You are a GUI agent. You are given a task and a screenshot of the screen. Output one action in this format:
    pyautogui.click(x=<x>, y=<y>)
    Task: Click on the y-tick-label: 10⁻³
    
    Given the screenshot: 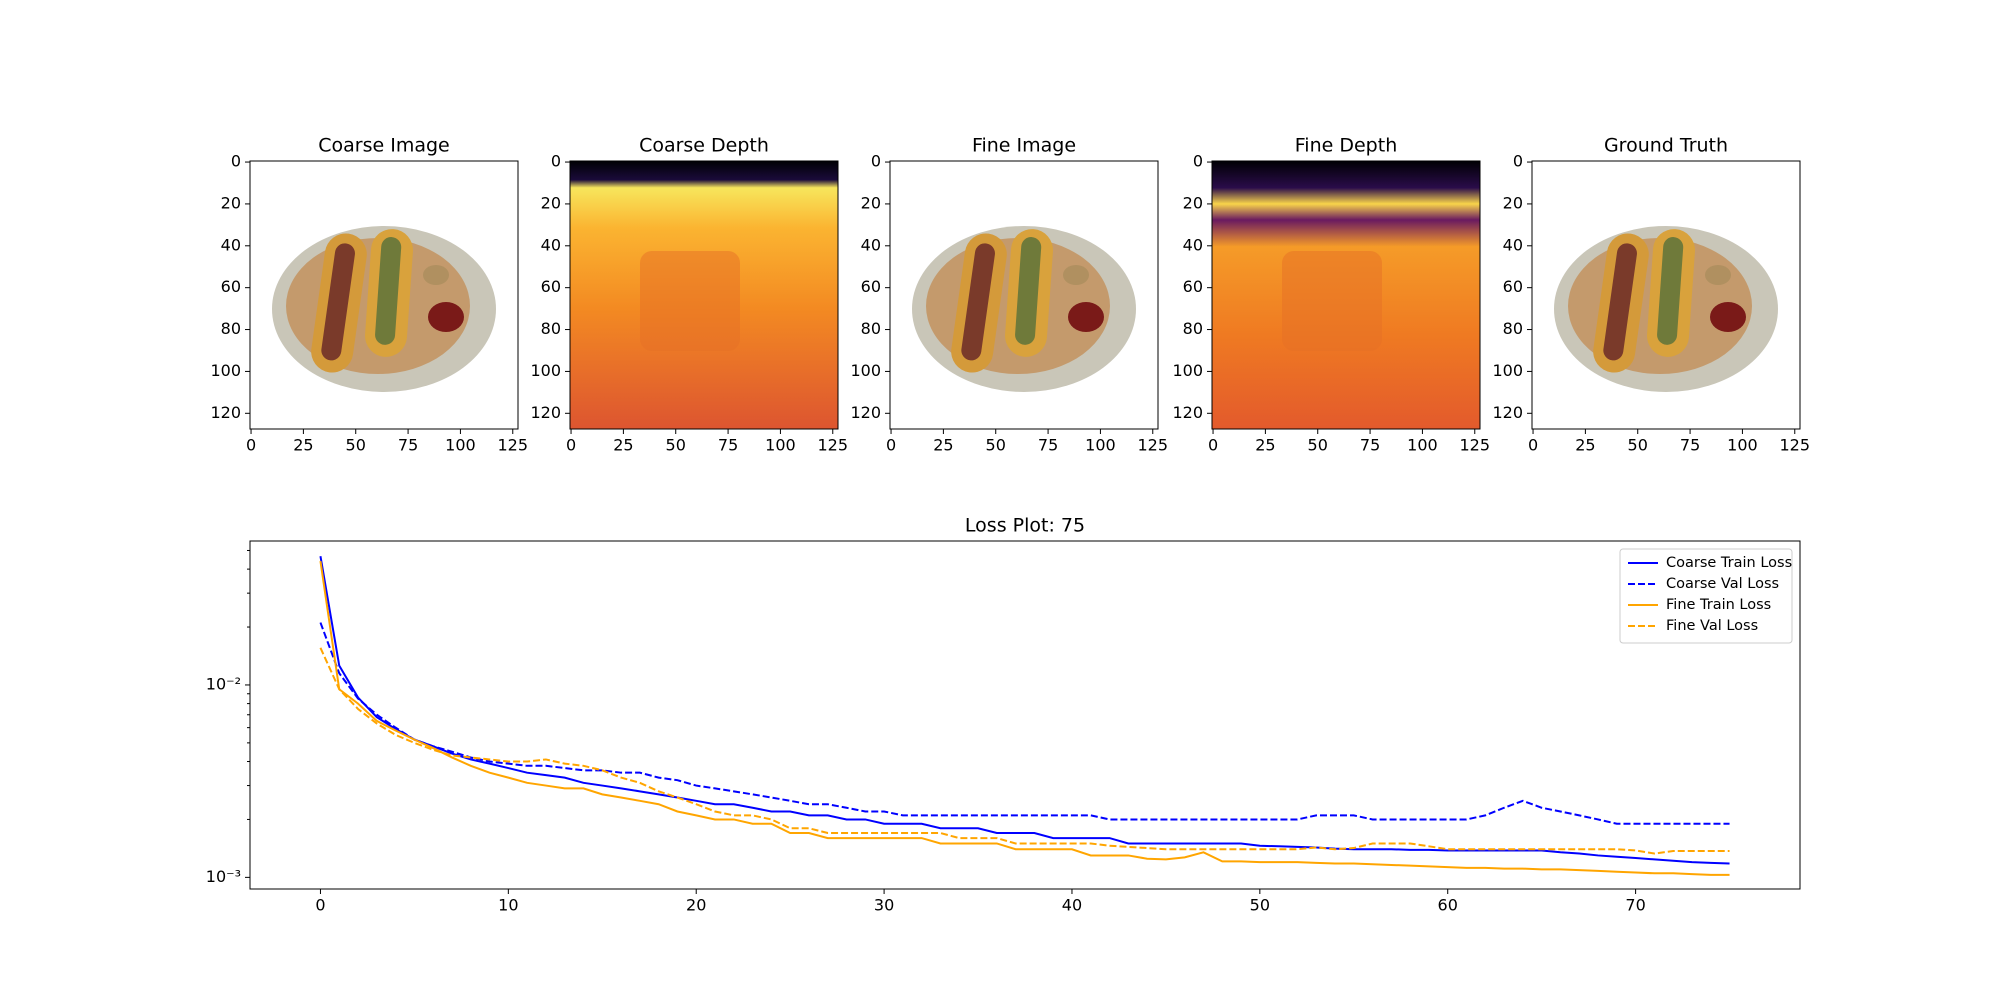 What is the action you would take?
    pyautogui.click(x=223, y=876)
    